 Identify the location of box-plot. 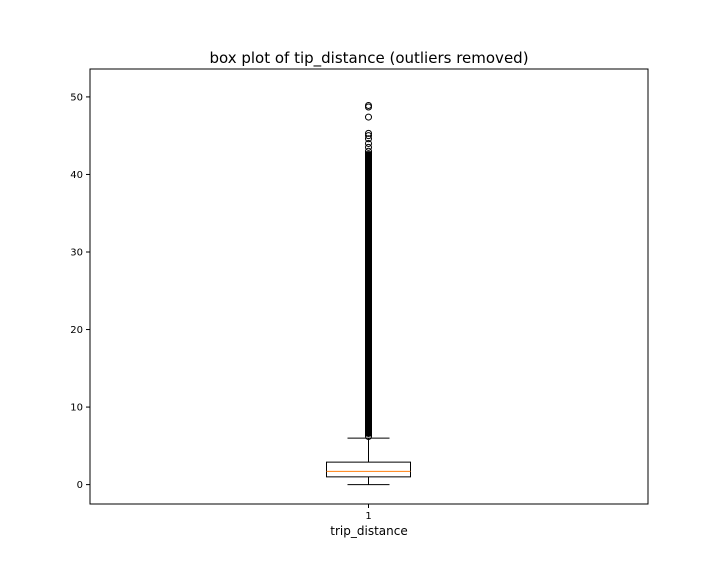
(368, 293).